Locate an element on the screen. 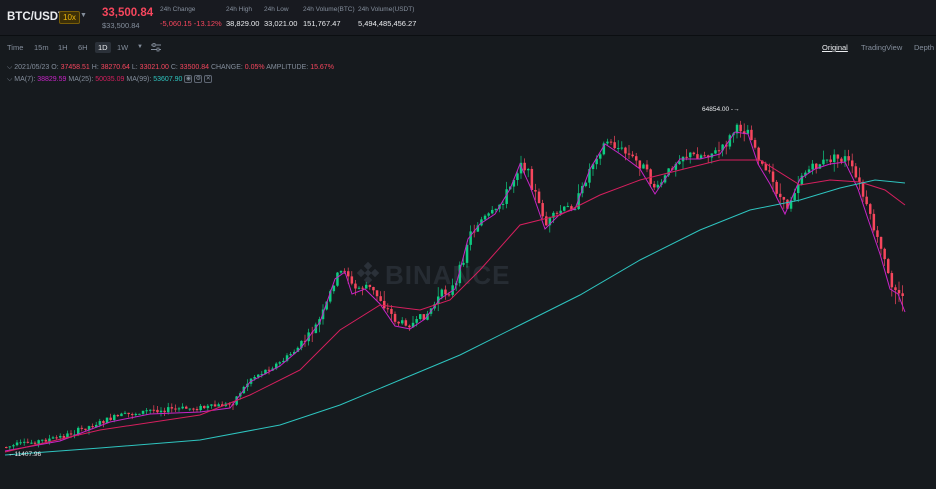 Image resolution: width=936 pixels, height=489 pixels. interval-15m: 15m is located at coordinates (41, 47).